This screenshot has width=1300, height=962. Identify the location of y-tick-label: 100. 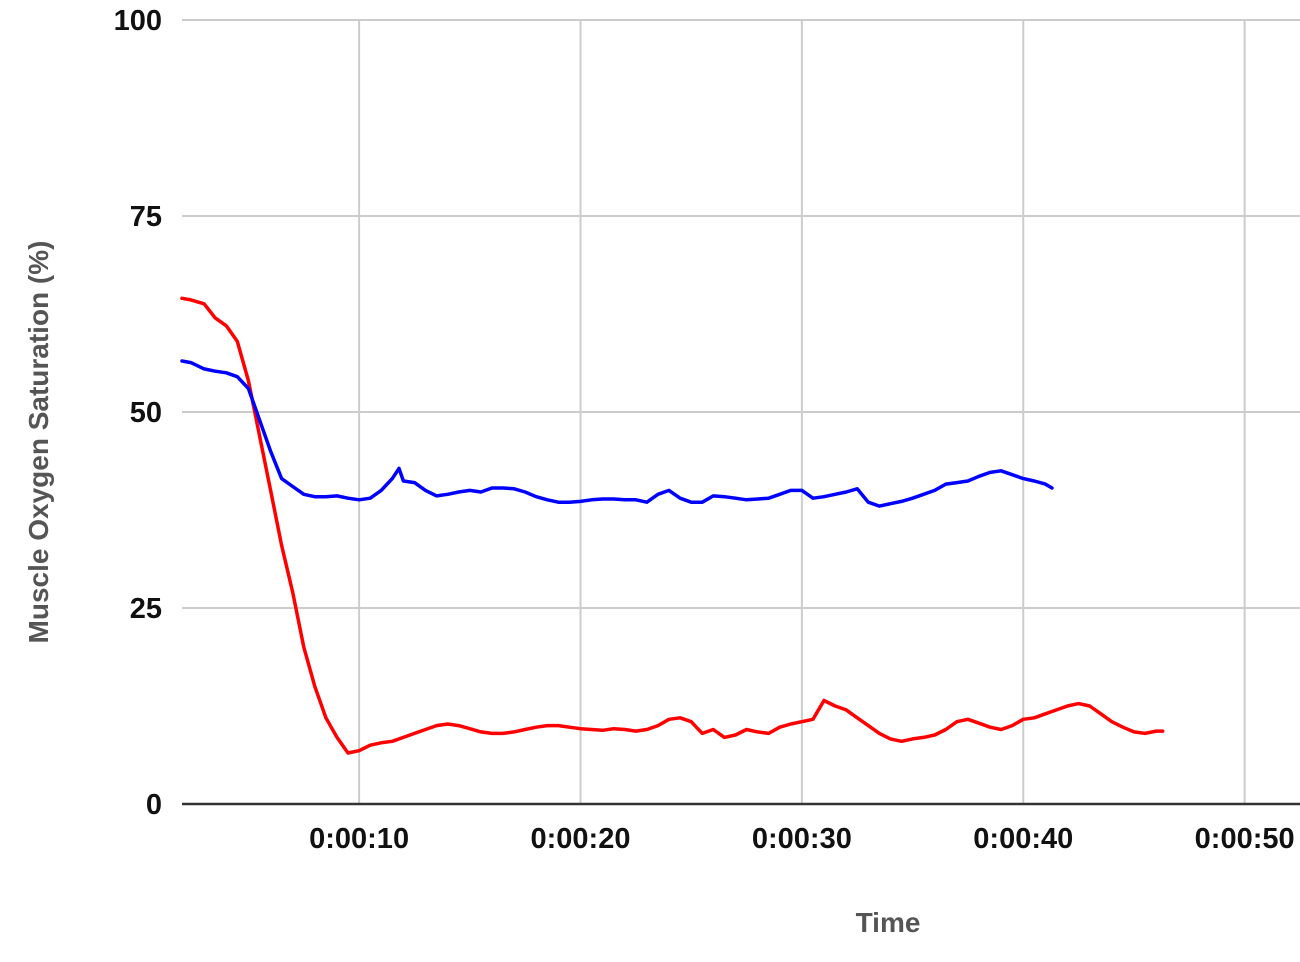
(138, 21).